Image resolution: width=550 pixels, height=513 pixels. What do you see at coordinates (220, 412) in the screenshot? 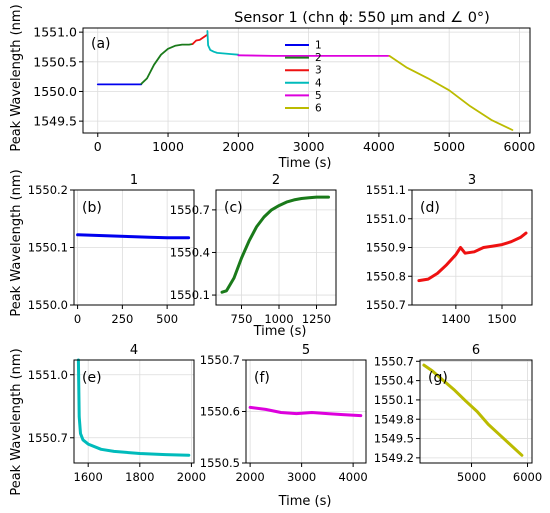
I see `panel-f-y-tick-label: 1550.6` at bounding box center [220, 412].